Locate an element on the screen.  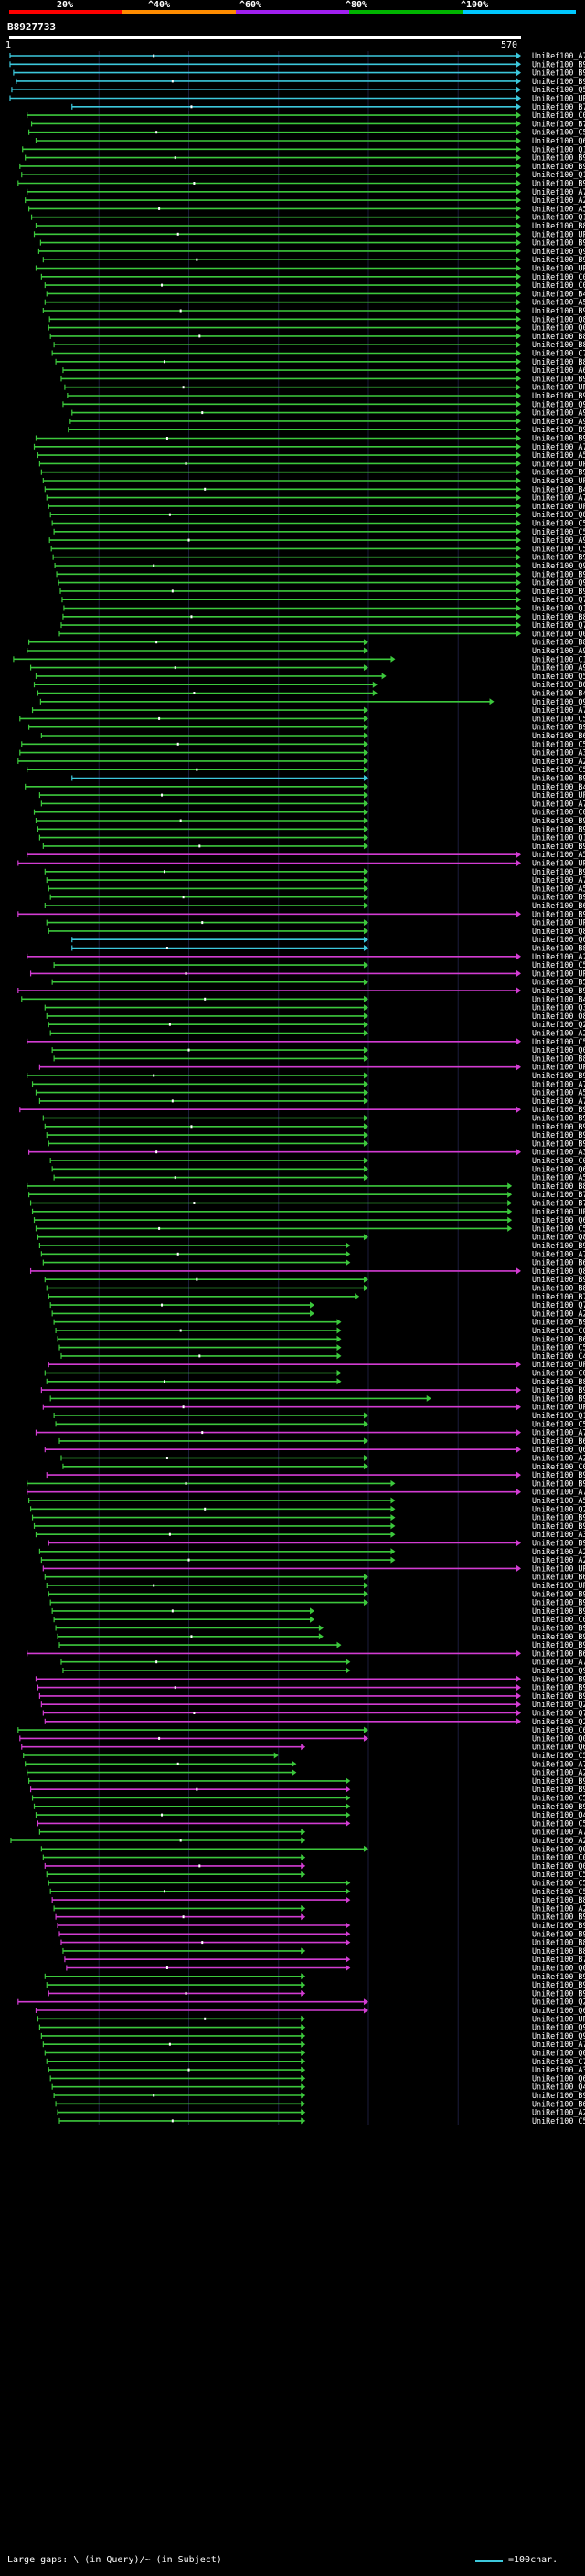
hit-label: UniRef100_B8AKE2 is located at coordinates (559, 1381).